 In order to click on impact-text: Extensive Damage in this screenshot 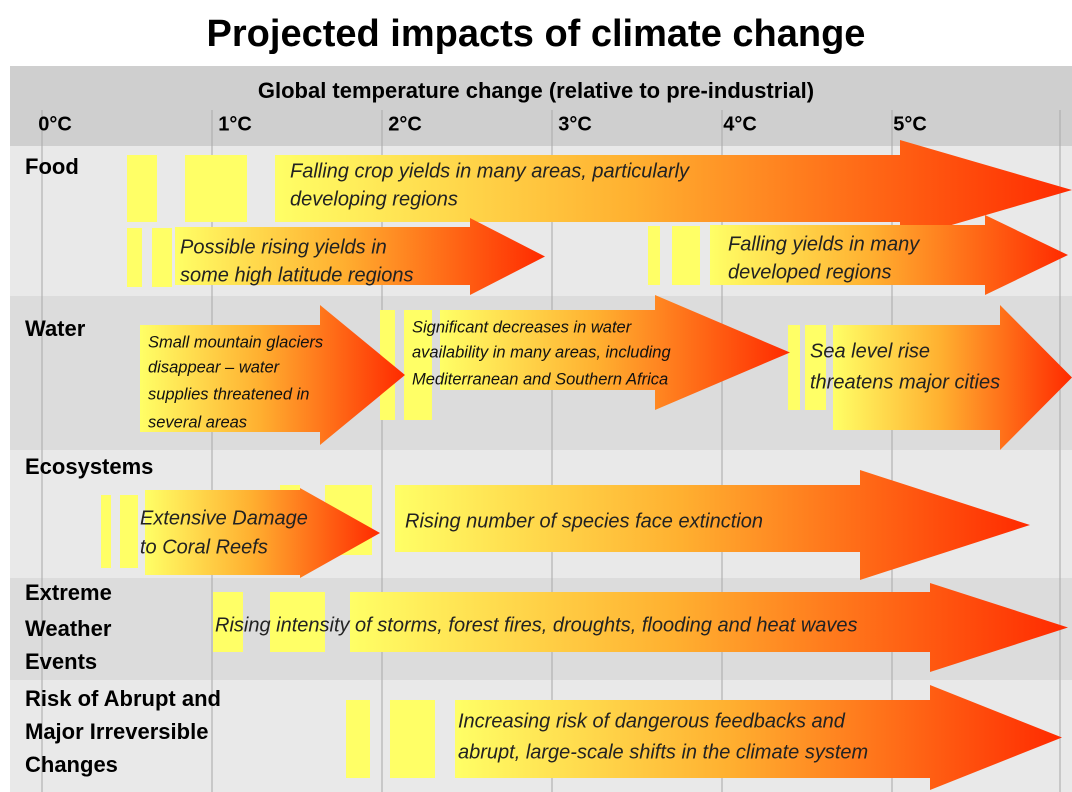, I will do `click(224, 518)`.